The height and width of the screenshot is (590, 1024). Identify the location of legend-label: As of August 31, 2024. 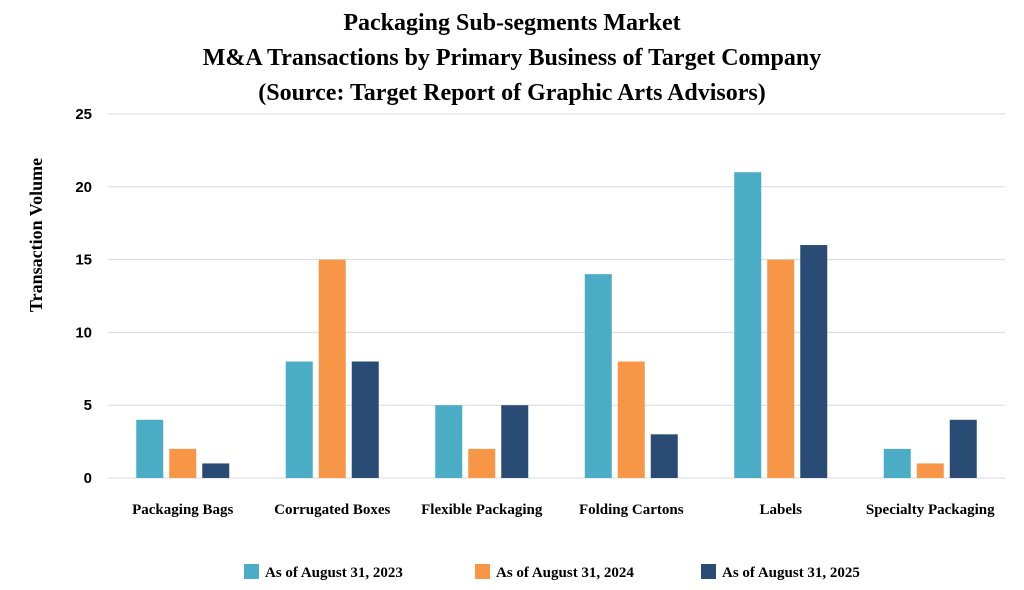
(565, 573).